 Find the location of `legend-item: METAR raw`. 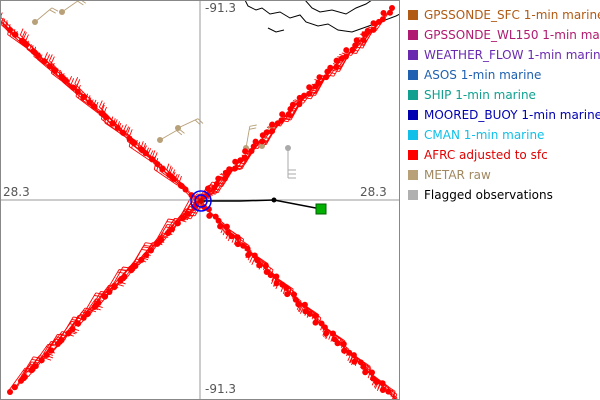

legend-item: METAR raw is located at coordinates (504, 175).